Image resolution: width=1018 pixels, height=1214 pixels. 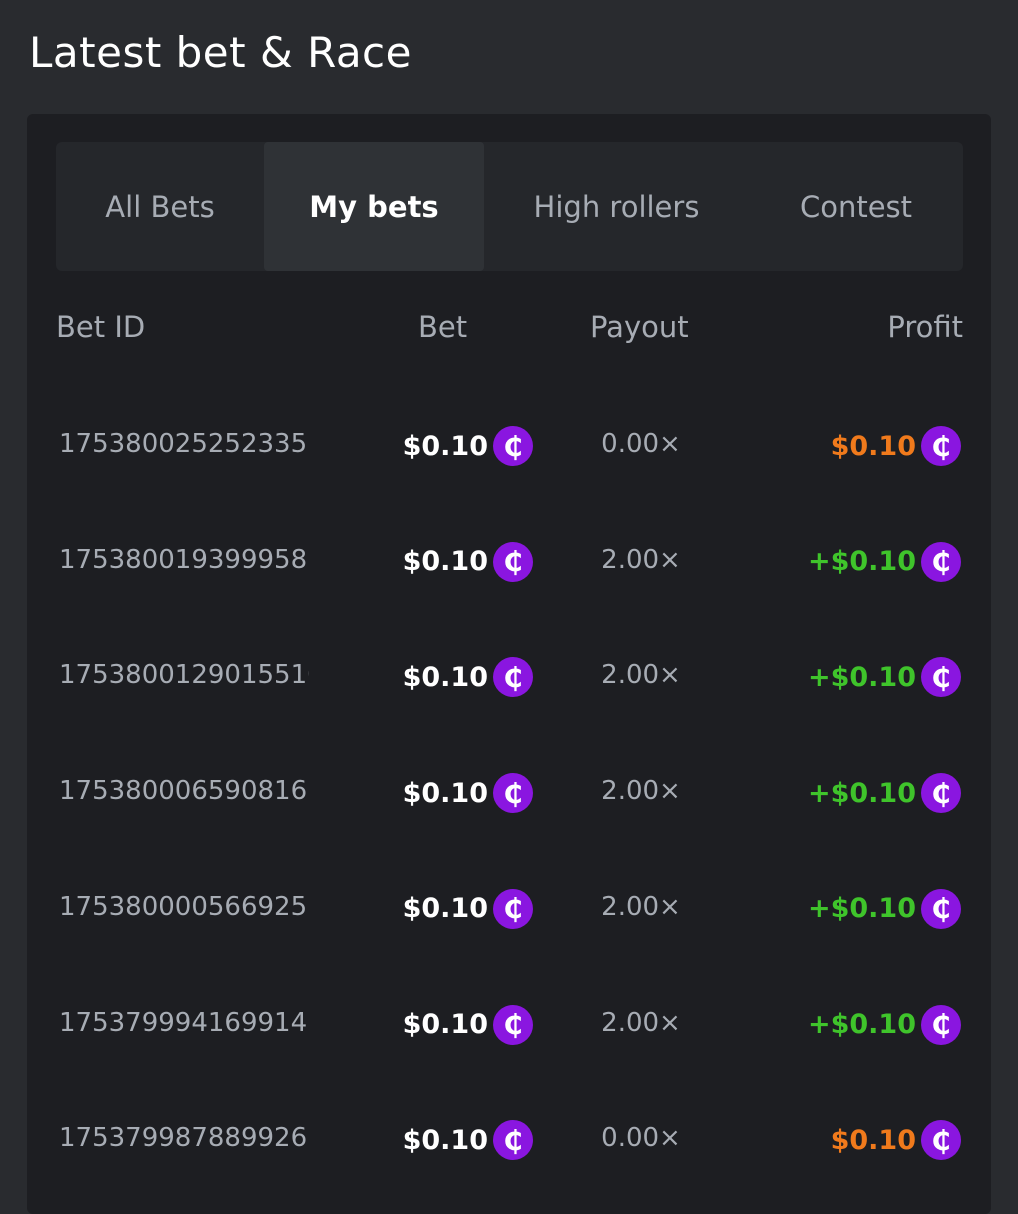 I want to click on bet-id: 1753800129015510, so click(x=184, y=675).